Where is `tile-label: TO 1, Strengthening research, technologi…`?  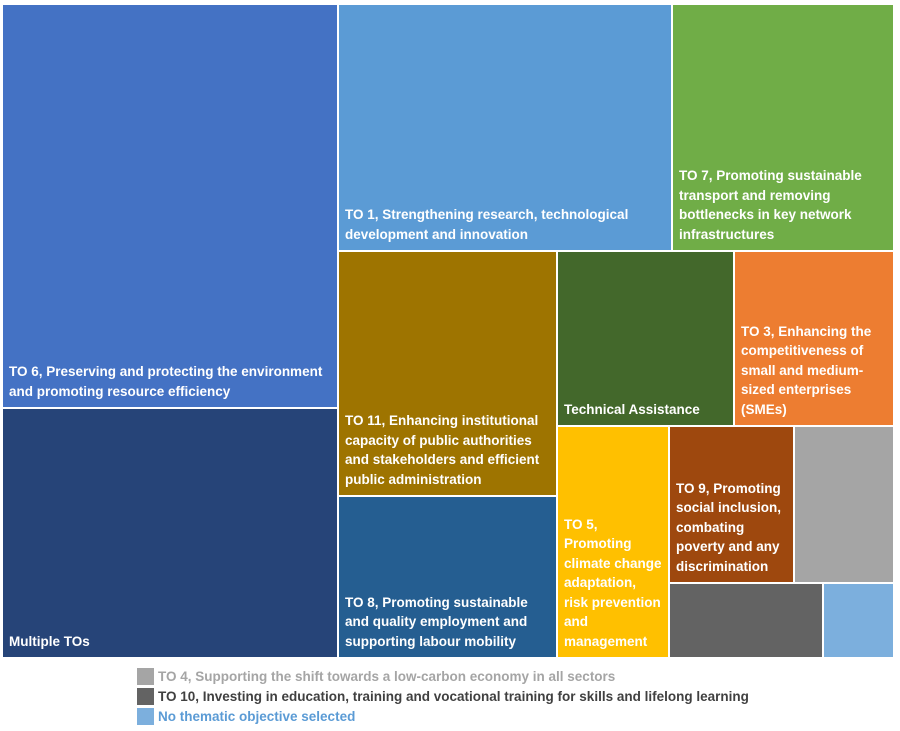 tile-label: TO 1, Strengthening research, technologi… is located at coordinates (487, 224).